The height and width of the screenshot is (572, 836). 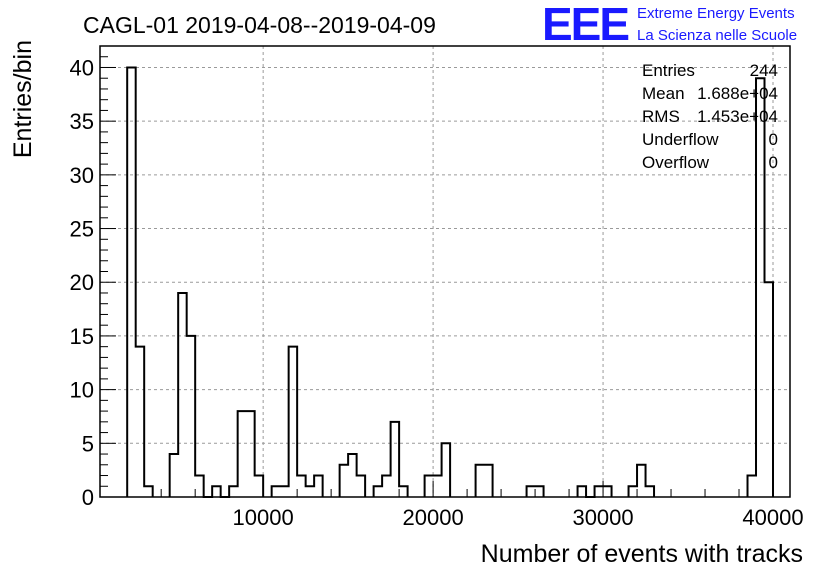 I want to click on y-tick-label: 15, so click(x=82, y=336).